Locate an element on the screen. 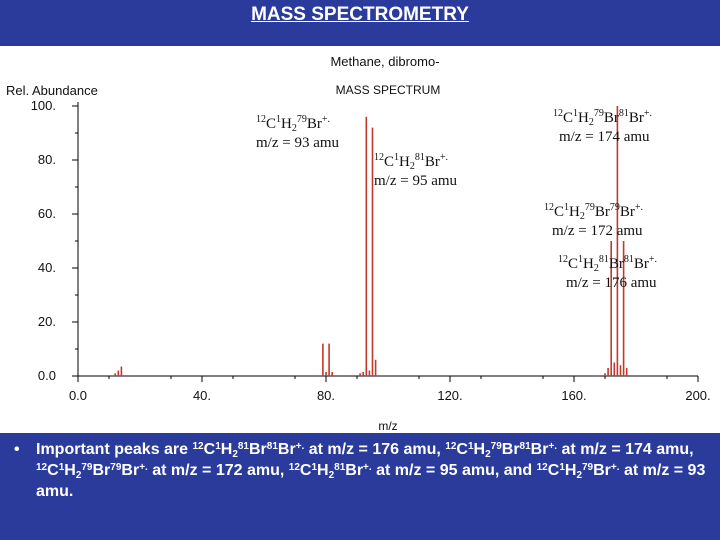 The height and width of the screenshot is (540, 720). annotation-mz174: 12C1H279Br81Br+. m/z = 174 amu is located at coordinates (602, 126).